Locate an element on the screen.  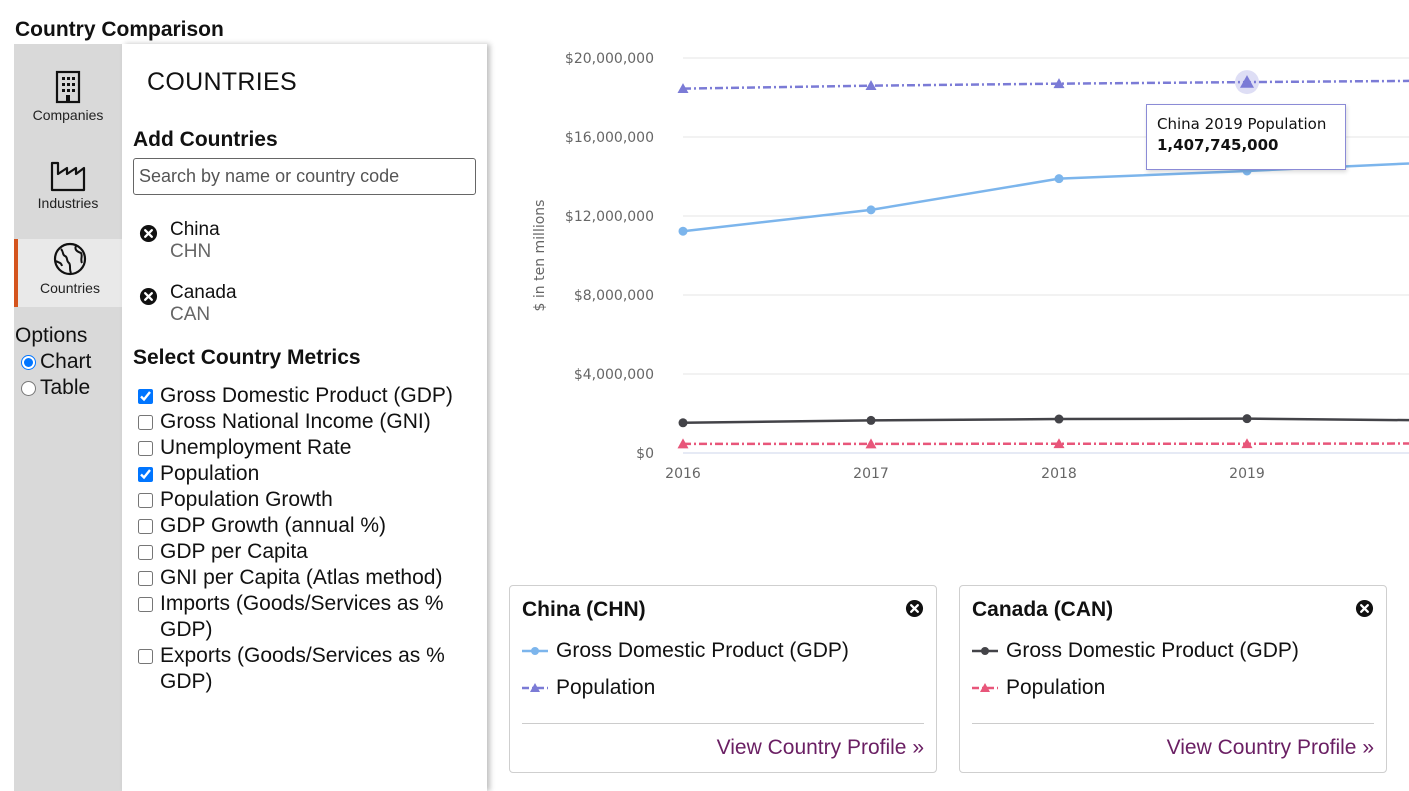
metric-item: Population Growth is located at coordinates (307, 500).